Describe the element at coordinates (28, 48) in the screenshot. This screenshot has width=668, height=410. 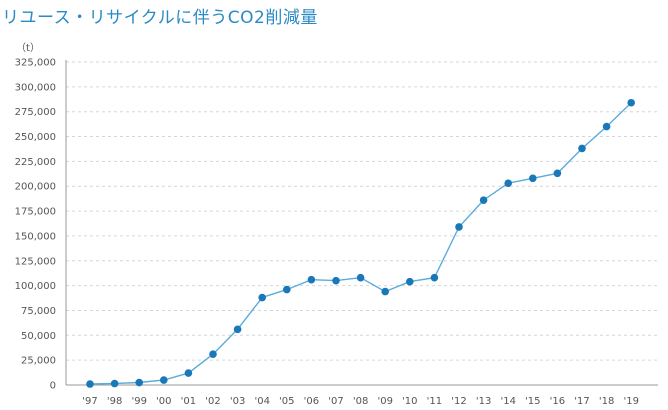
I see `y-unit-label: （t）` at that location.